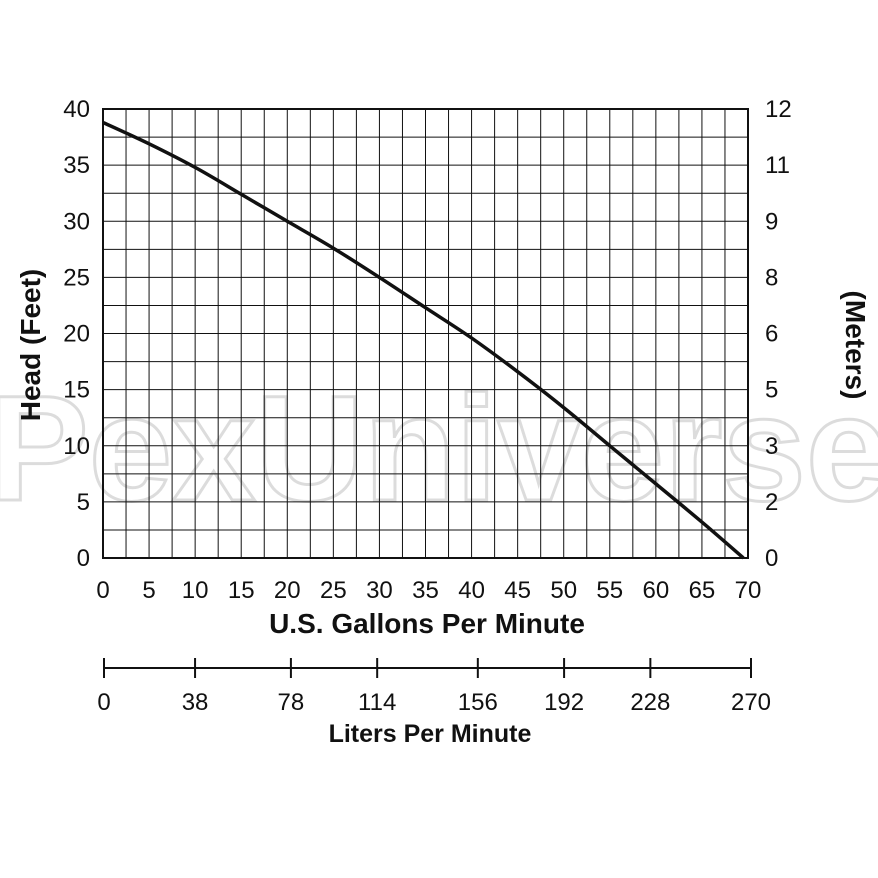 This screenshot has height=878, width=878. Describe the element at coordinates (287, 590) in the screenshot. I see `x-tick-label: 20` at that location.